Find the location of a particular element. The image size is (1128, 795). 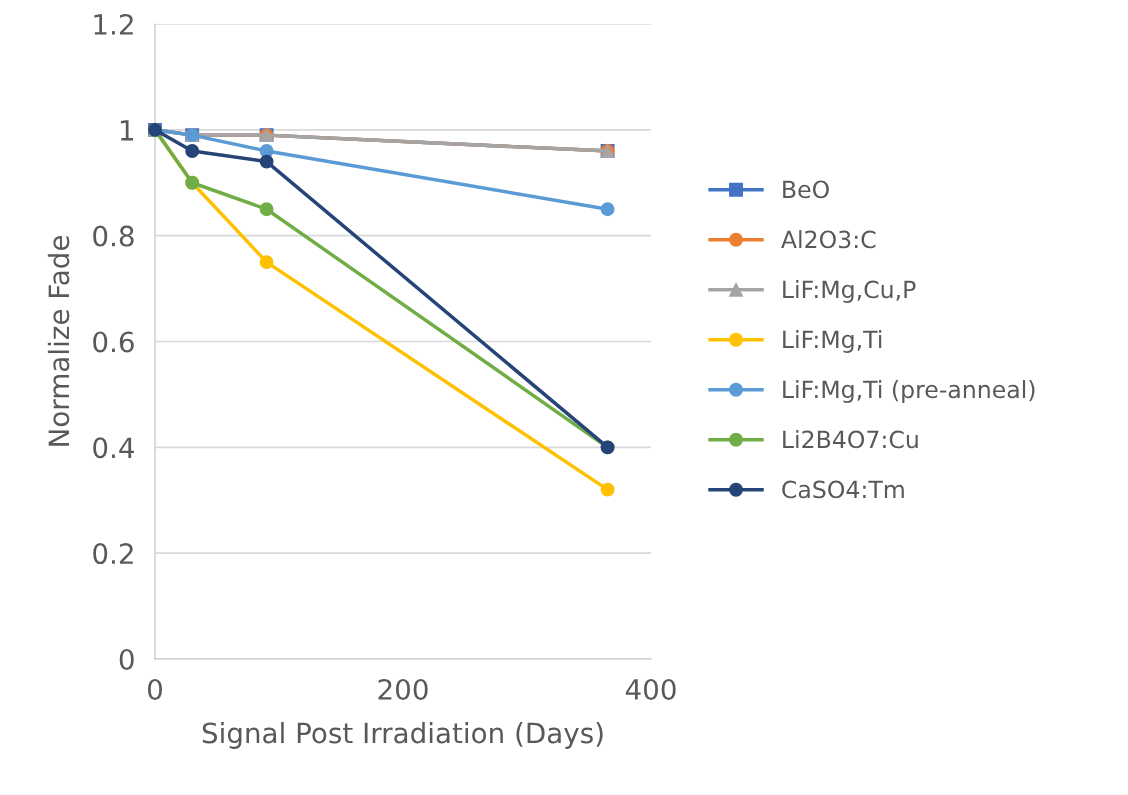

legend-label: BeO is located at coordinates (806, 189).